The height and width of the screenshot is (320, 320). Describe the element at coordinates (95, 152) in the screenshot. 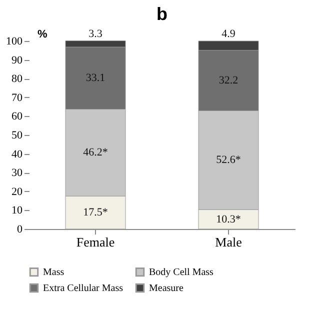

I see `data-label: 46.2*` at that location.